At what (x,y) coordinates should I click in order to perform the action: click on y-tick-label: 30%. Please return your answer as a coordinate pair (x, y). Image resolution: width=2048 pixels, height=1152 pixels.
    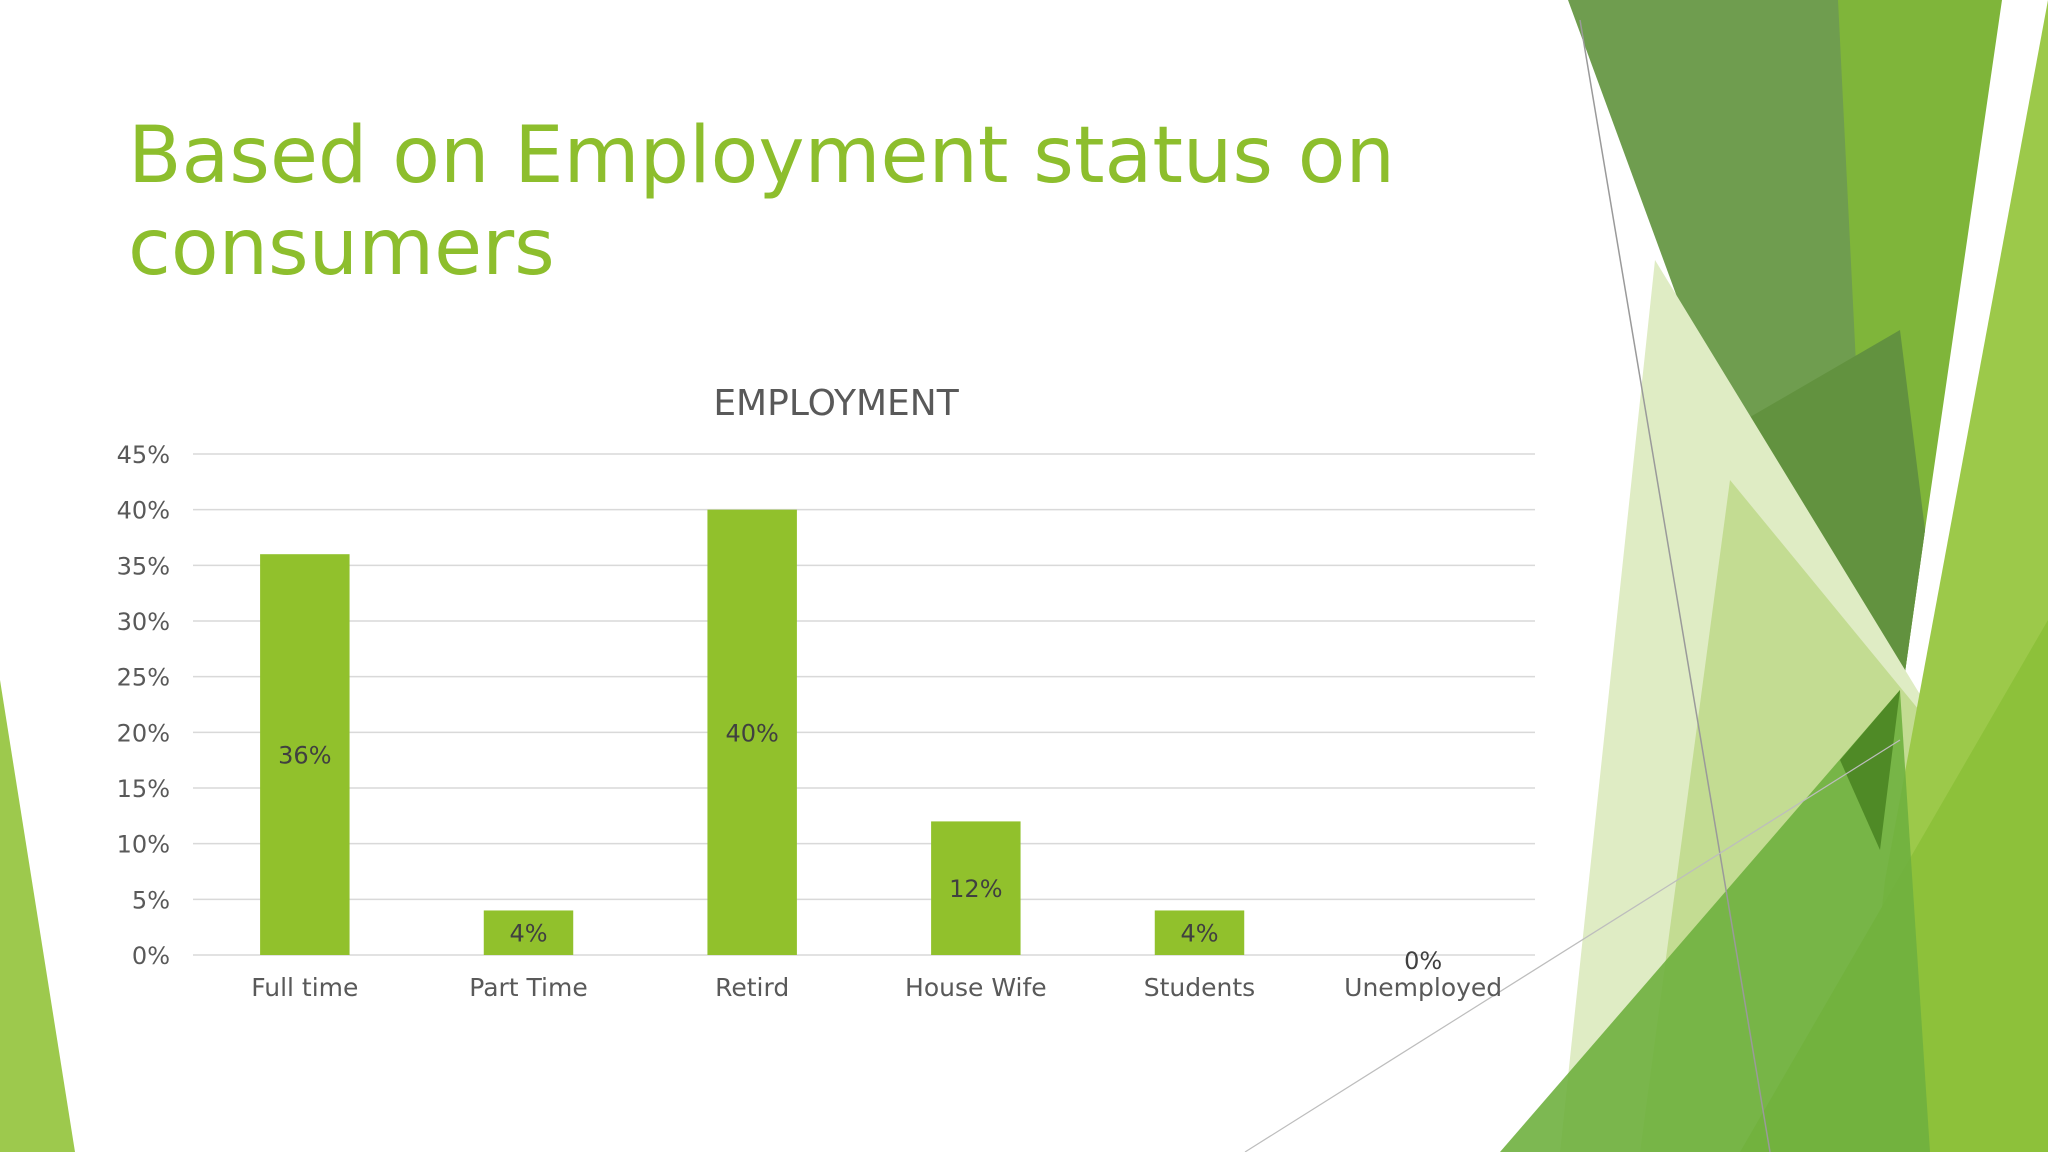
    Looking at the image, I should click on (143, 622).